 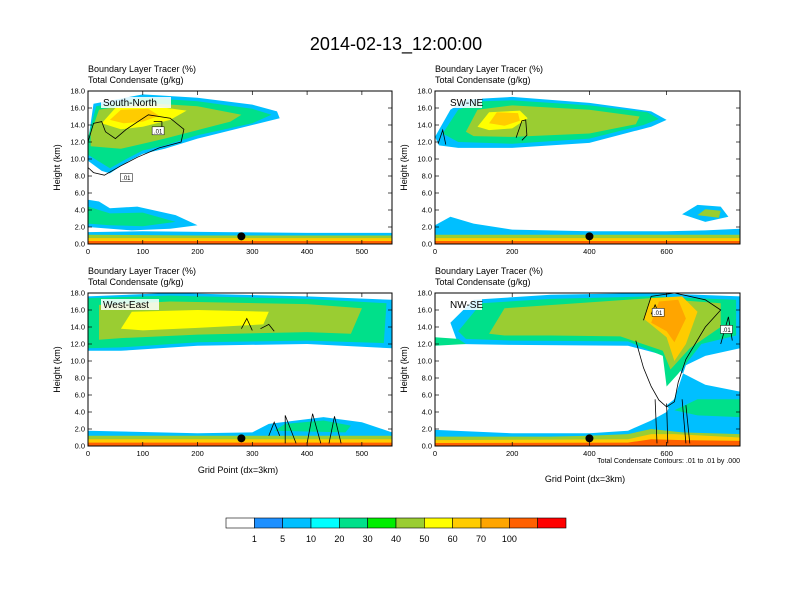 I want to click on x-tick-label: 300, so click(x=252, y=251).